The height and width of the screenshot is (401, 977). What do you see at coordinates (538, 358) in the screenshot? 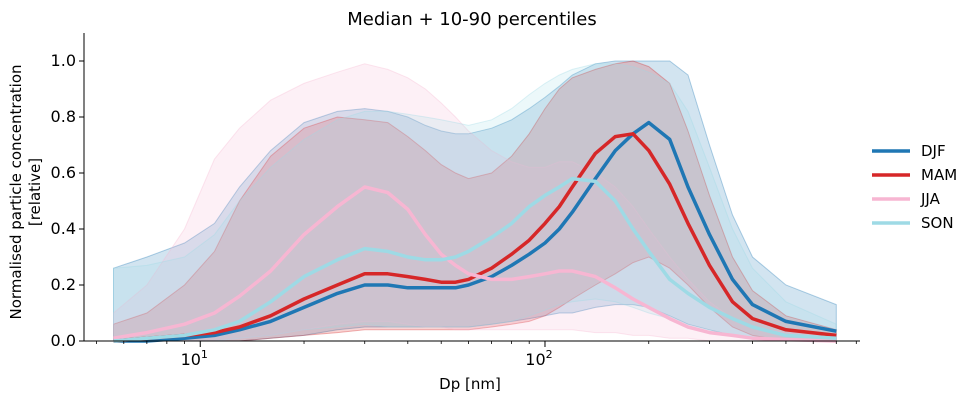
I see `x-tick-label: 10²` at bounding box center [538, 358].